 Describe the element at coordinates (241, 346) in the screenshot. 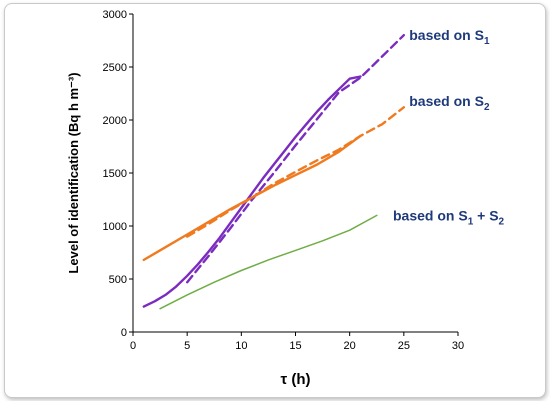

I see `x-tick-label: 10` at that location.